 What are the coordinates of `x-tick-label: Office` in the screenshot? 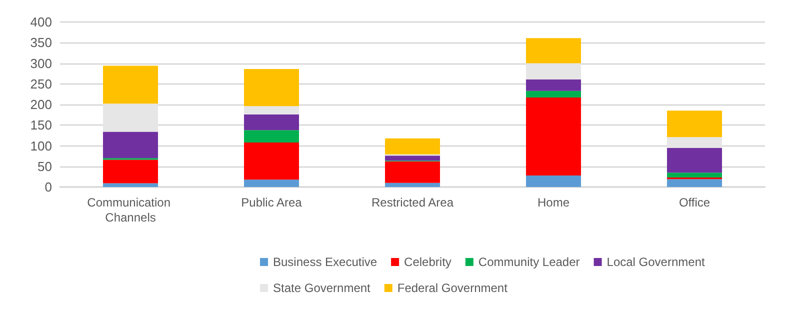 It's located at (694, 203).